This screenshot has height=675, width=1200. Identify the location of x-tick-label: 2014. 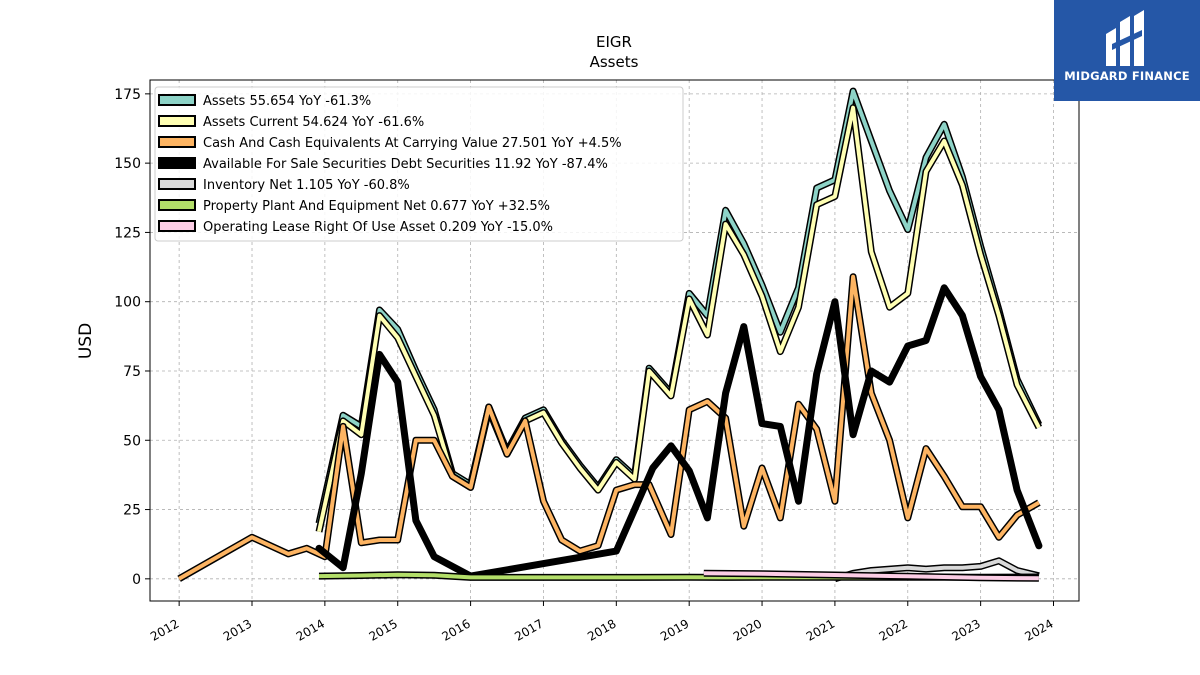
(310, 629).